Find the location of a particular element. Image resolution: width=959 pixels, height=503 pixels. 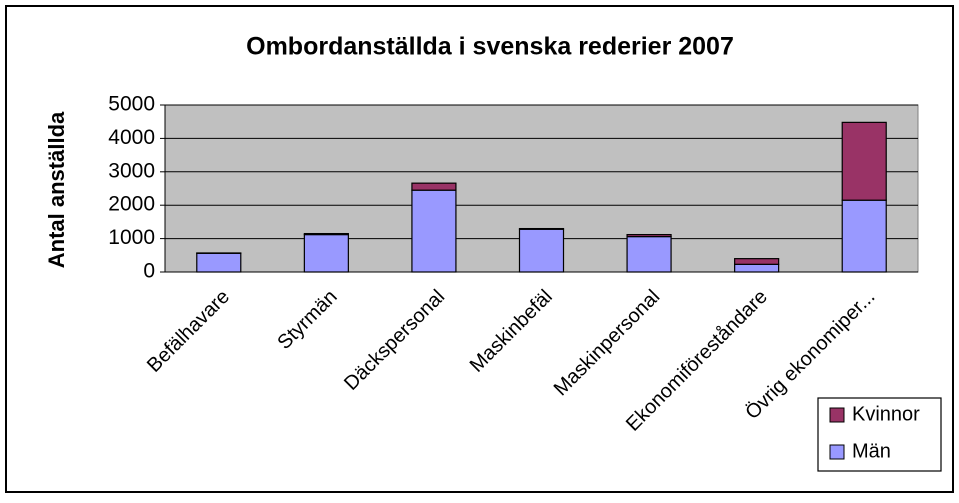

y-tick-label: 4000 is located at coordinates (131, 137).